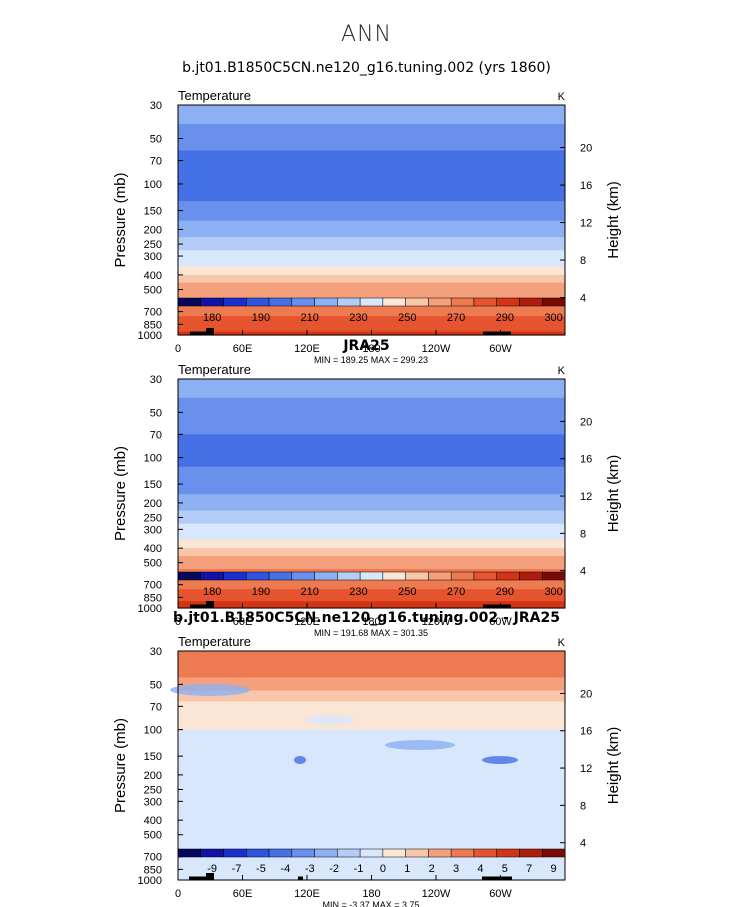 The image size is (733, 907). I want to click on y-axis-right-title: Height (km), so click(613, 766).